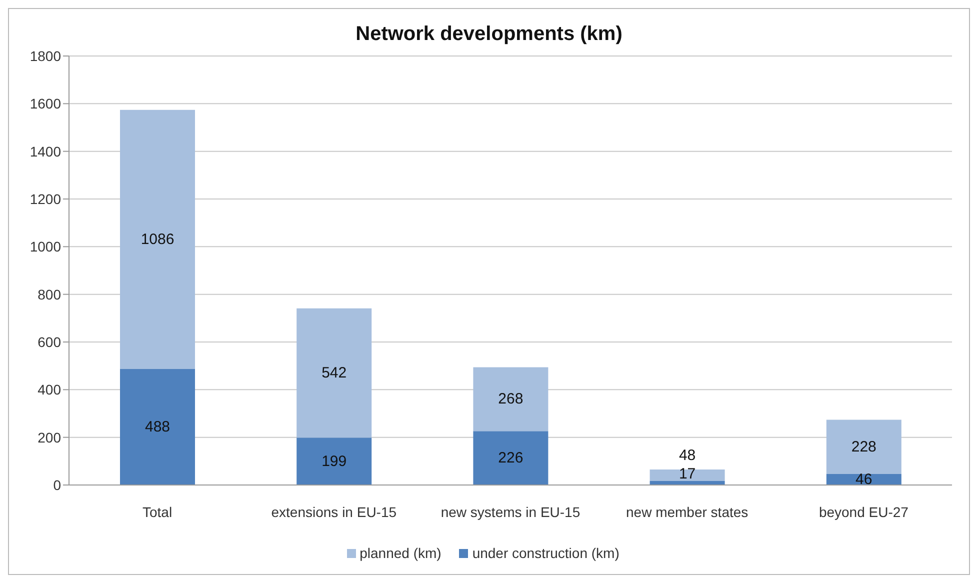 This screenshot has height=581, width=979. What do you see at coordinates (46, 151) in the screenshot?
I see `y-tick-label: 1400` at bounding box center [46, 151].